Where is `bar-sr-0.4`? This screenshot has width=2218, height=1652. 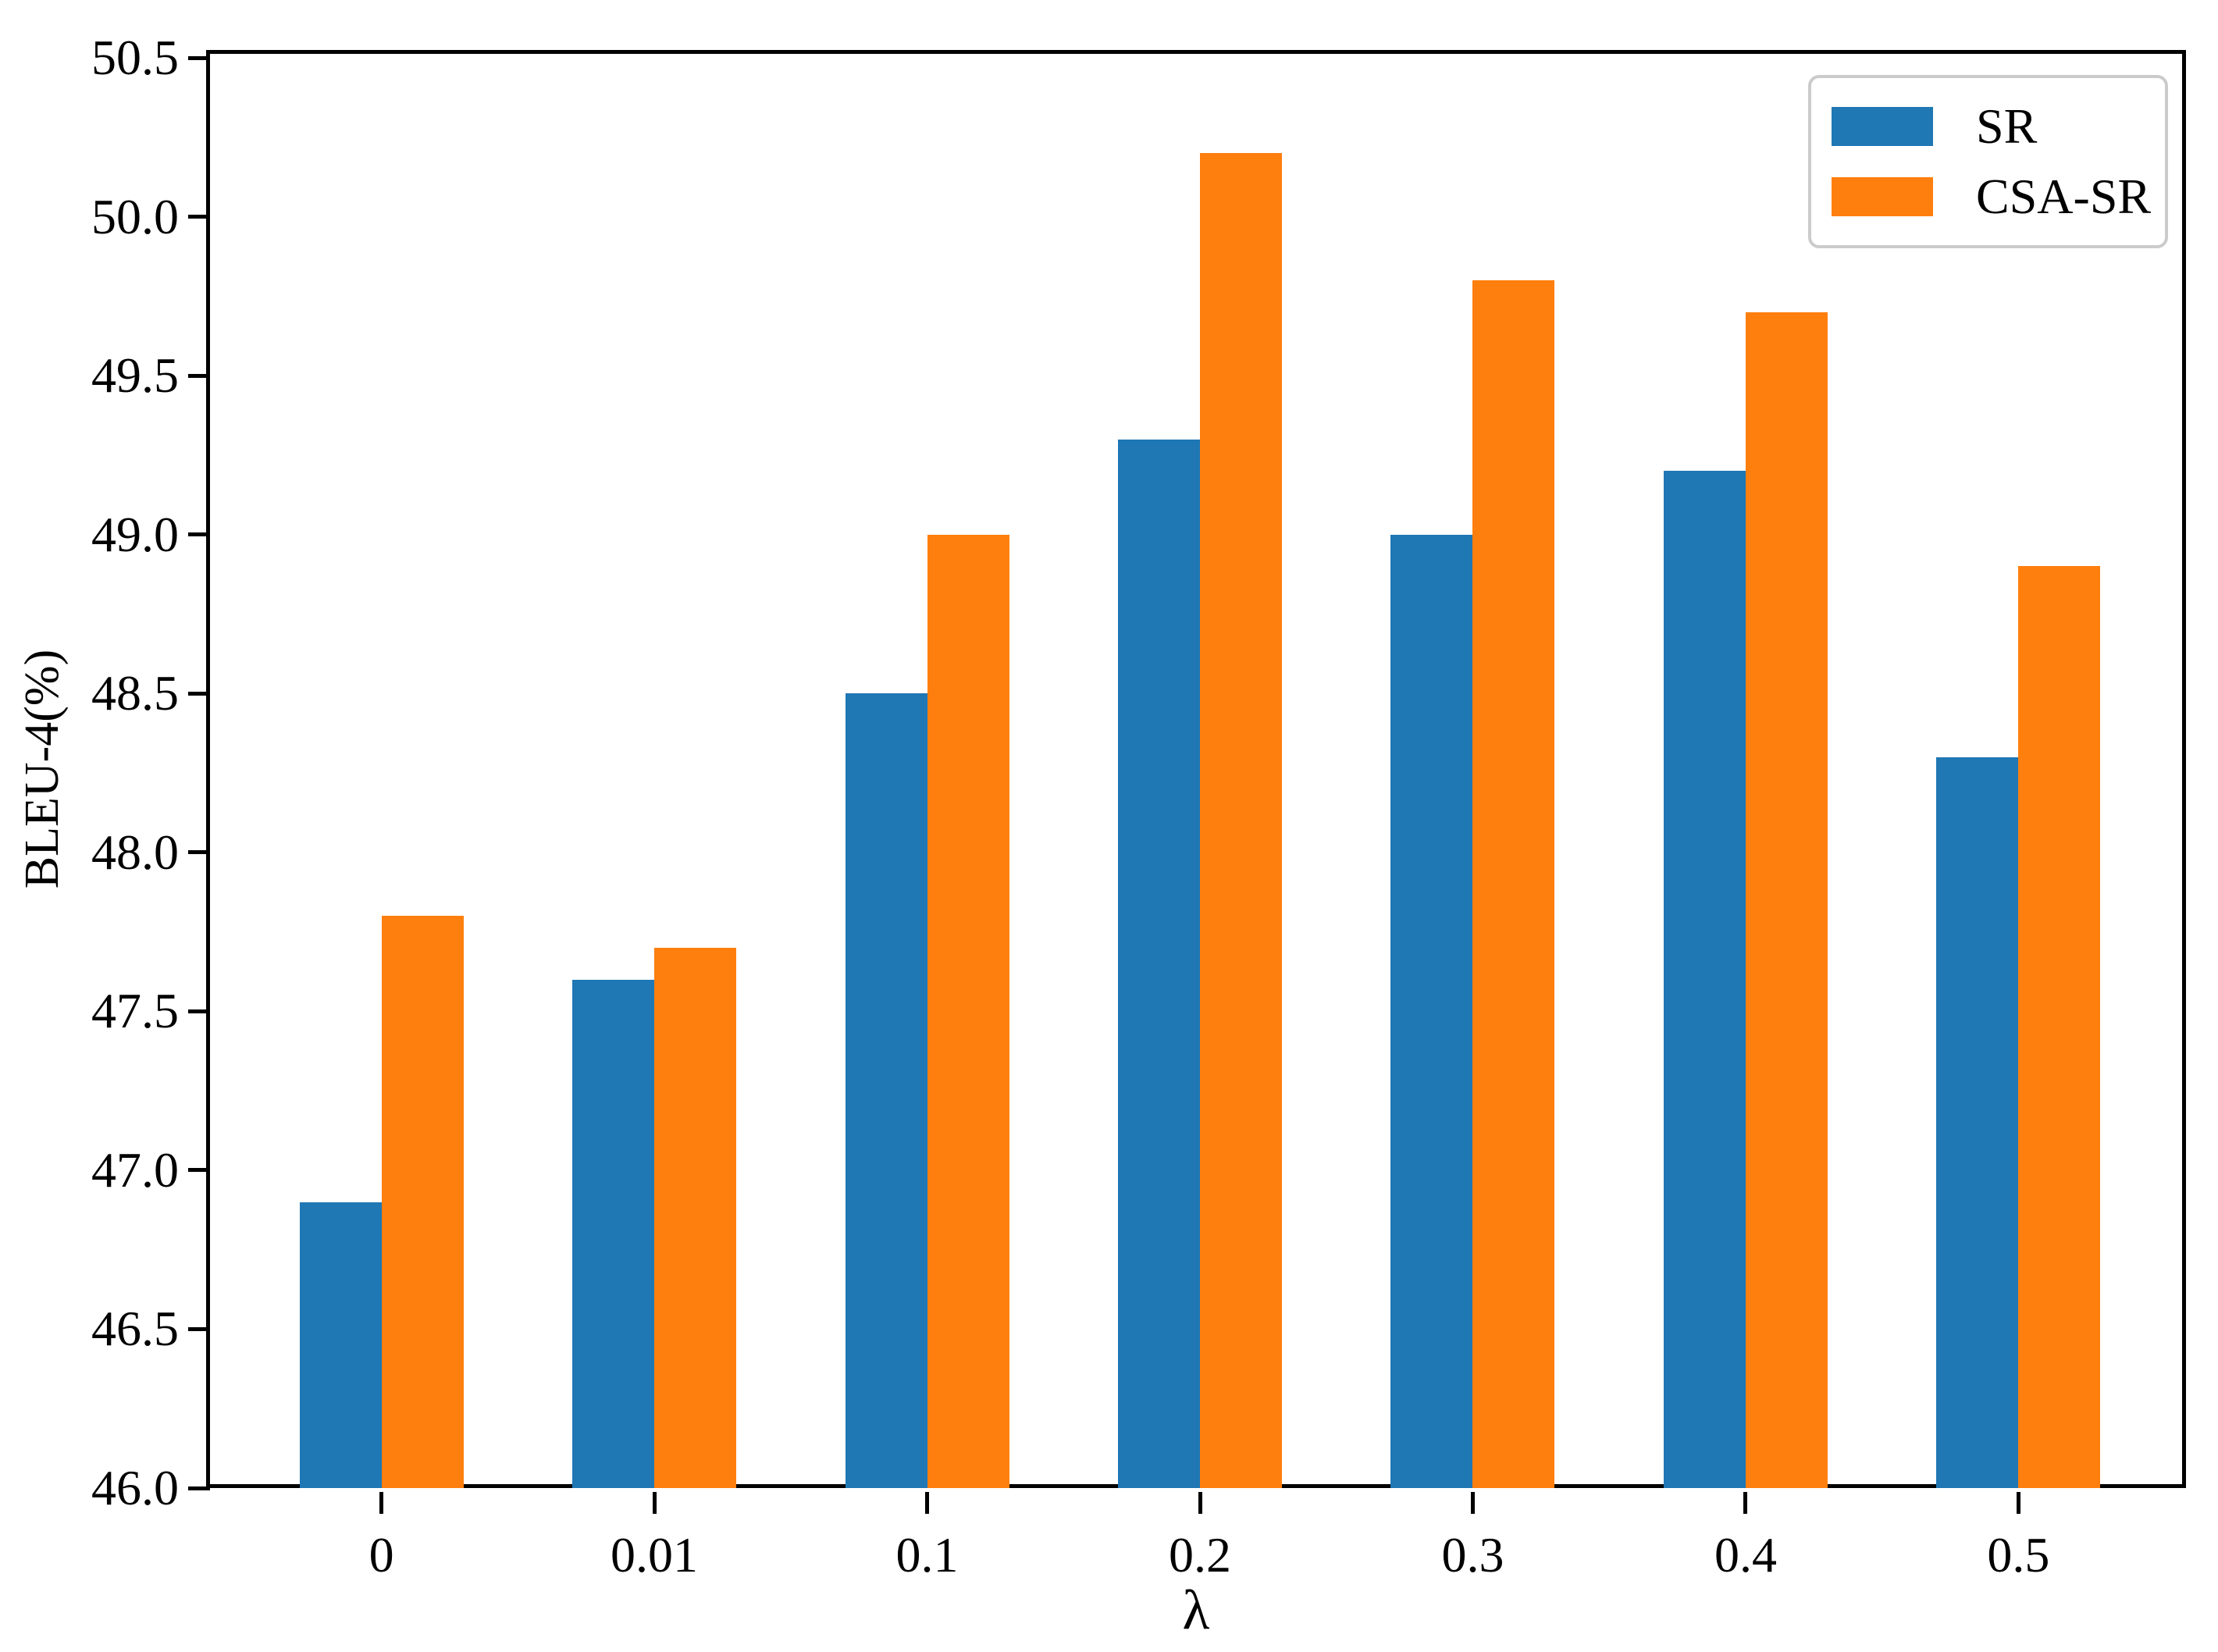 bar-sr-0.4 is located at coordinates (1704, 980).